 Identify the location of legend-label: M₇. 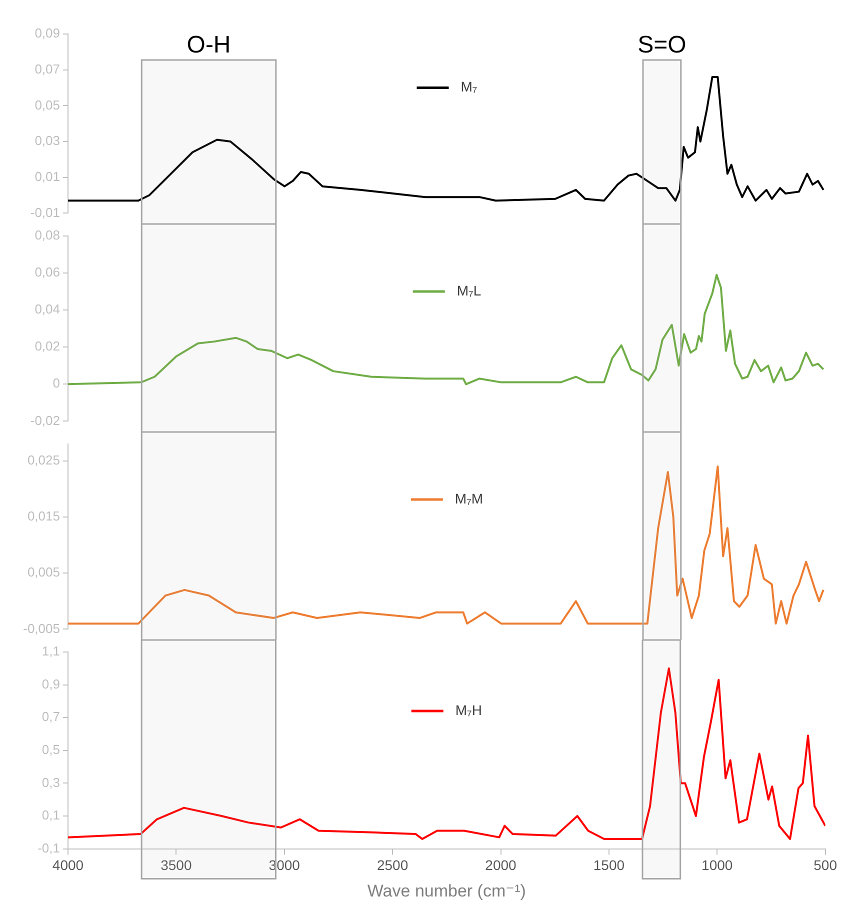
(469, 86).